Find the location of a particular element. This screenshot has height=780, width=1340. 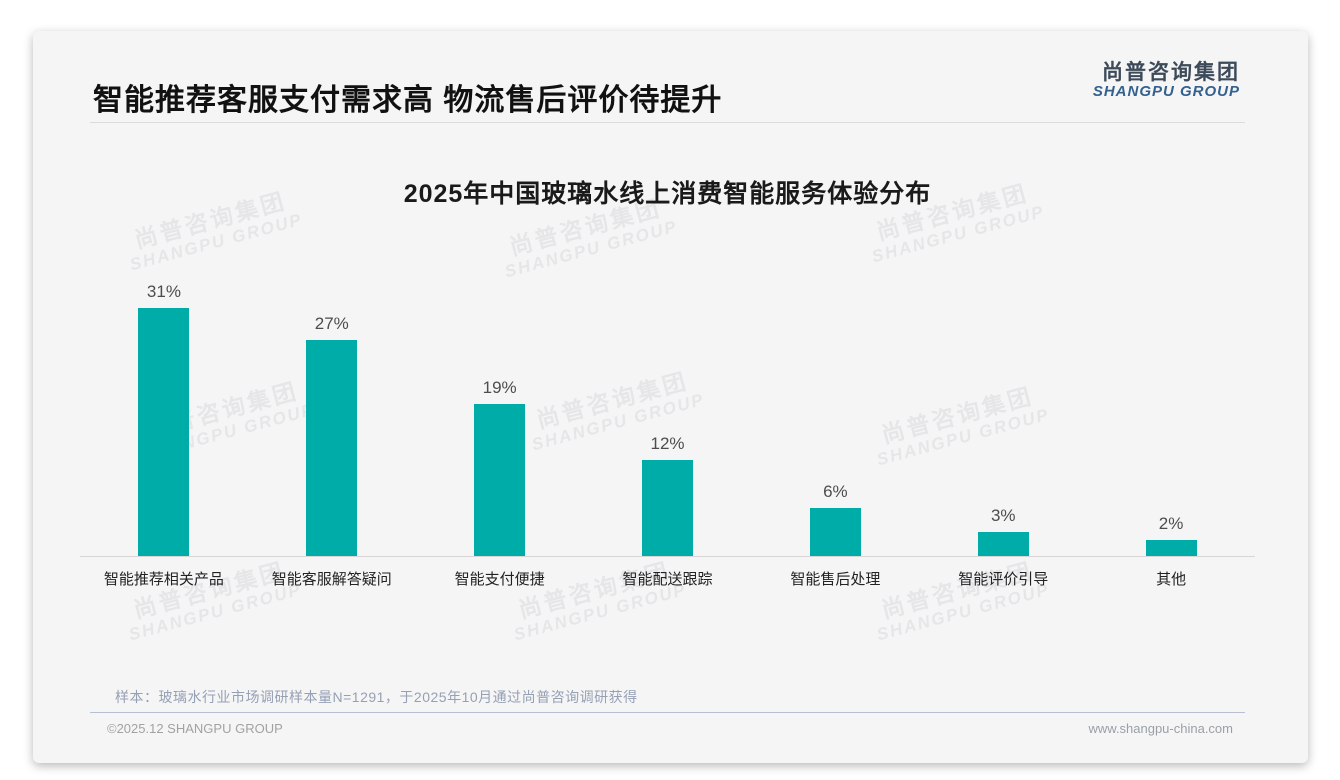

category-label: 其他 is located at coordinates (1171, 579).